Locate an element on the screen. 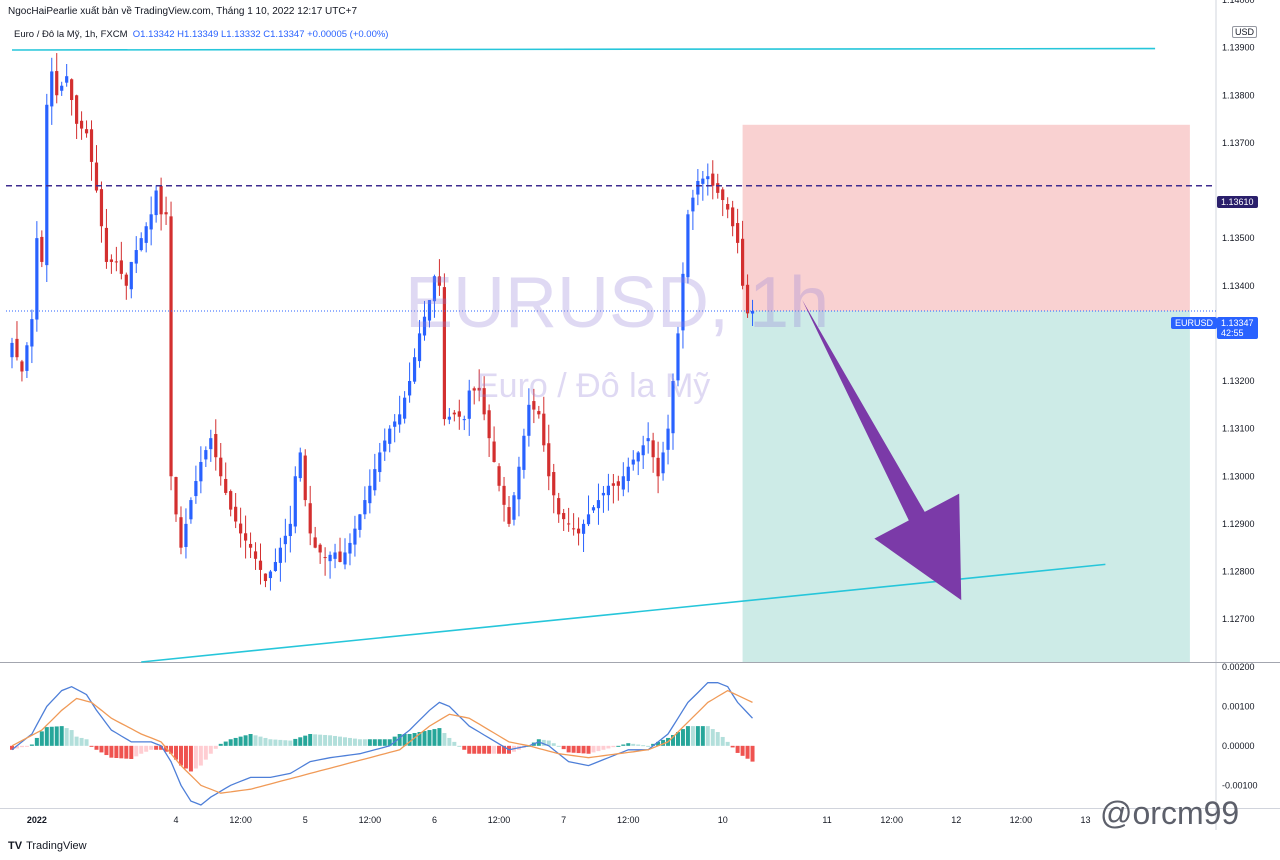  down-arrow is located at coordinates (882, 450).